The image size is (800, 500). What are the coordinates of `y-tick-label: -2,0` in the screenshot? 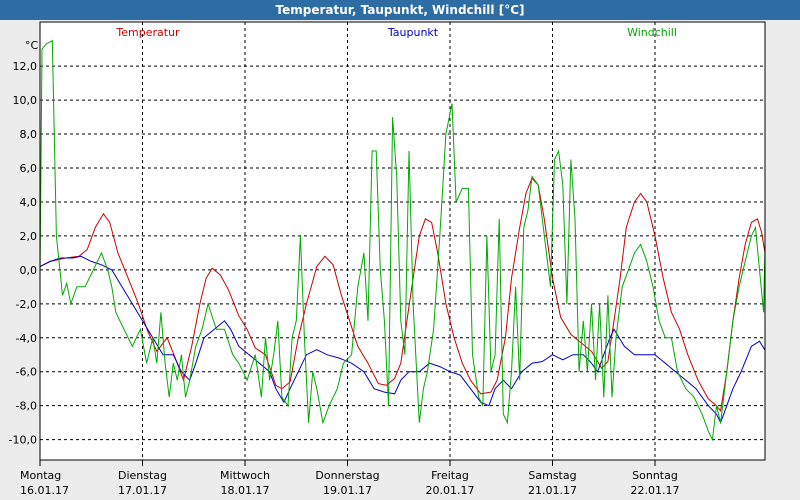 It's located at (26, 304).